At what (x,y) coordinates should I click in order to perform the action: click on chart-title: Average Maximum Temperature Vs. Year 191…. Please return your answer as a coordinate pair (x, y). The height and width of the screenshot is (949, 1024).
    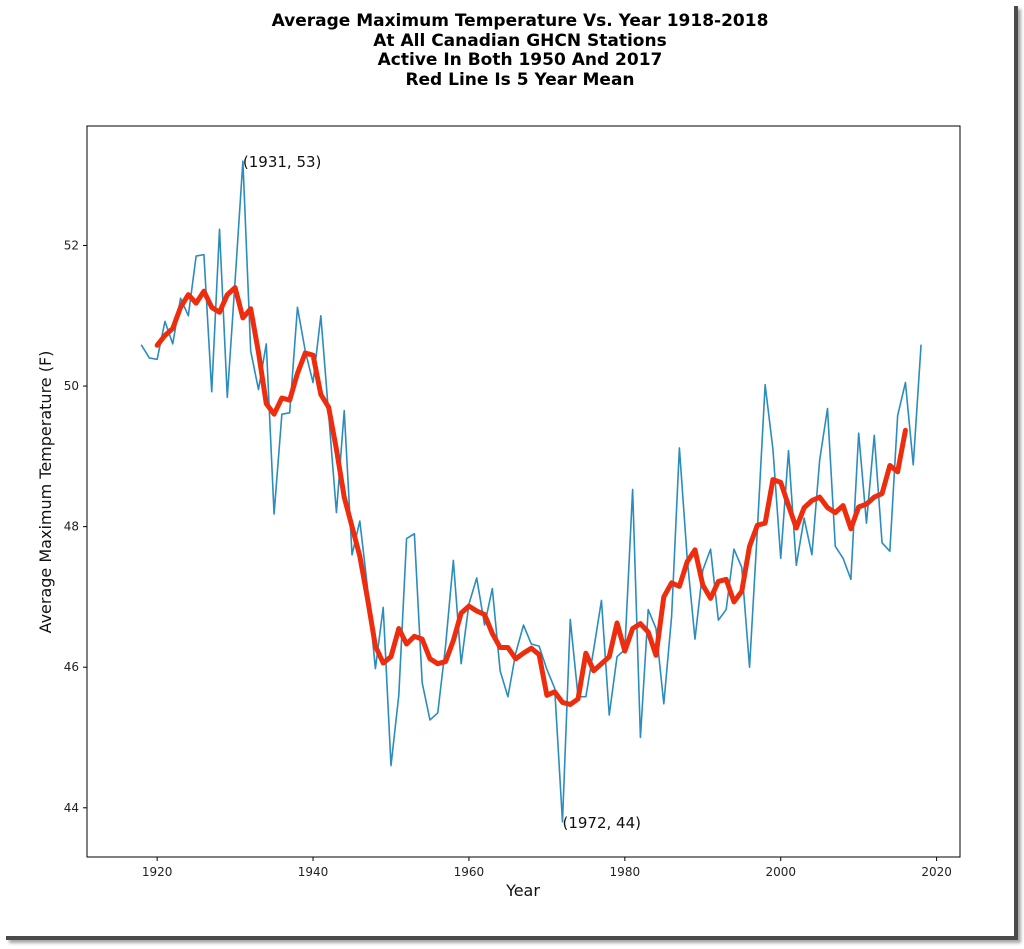
    Looking at the image, I should click on (512, 50).